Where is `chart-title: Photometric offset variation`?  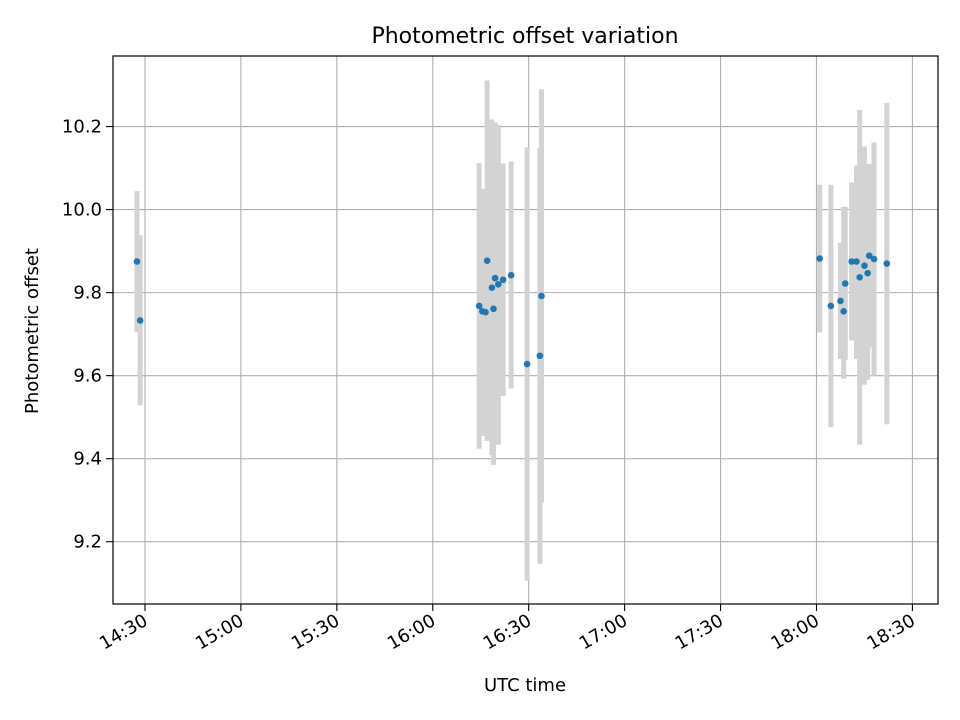 chart-title: Photometric offset variation is located at coordinates (524, 36).